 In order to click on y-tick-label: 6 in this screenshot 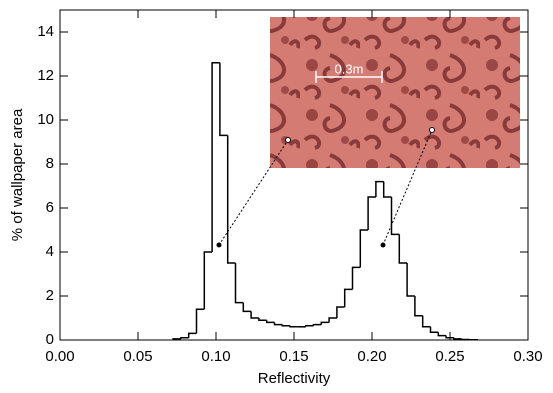, I will do `click(50, 207)`.